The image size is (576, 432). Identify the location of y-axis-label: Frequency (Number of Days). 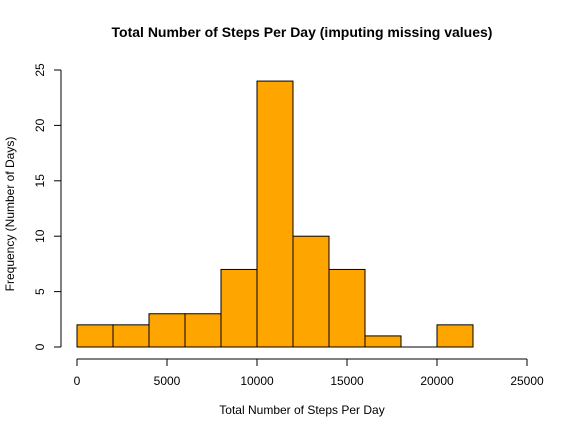
(10, 214).